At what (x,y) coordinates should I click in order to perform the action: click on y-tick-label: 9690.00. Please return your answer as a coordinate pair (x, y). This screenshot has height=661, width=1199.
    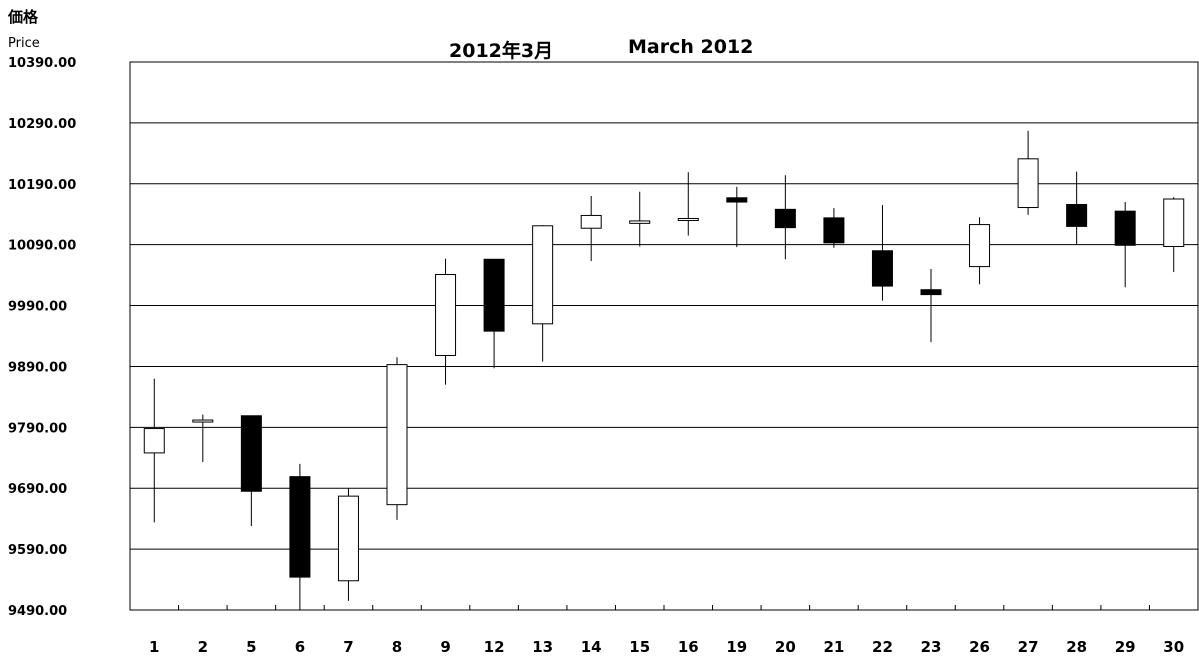
    Looking at the image, I should click on (37, 489).